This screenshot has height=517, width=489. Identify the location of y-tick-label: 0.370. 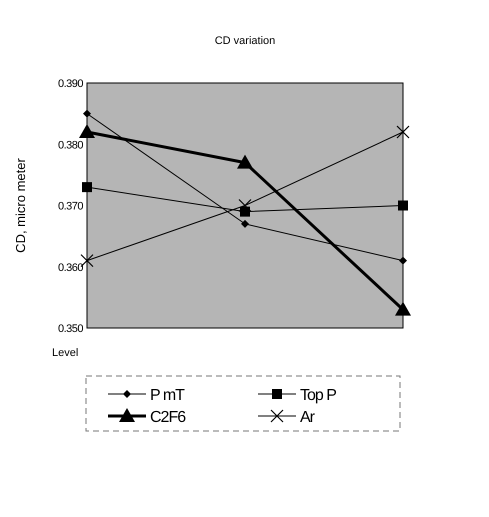
(71, 206).